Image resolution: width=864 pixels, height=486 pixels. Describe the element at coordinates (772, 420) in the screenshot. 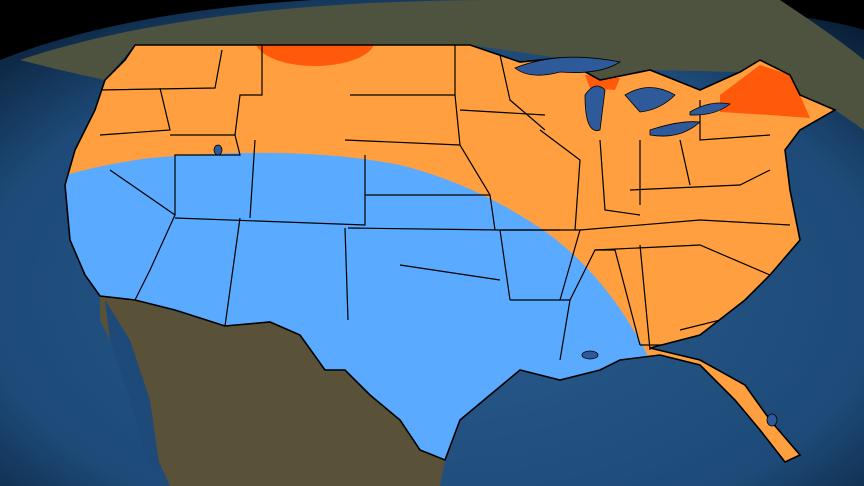

I see `lake-okeechobee` at that location.